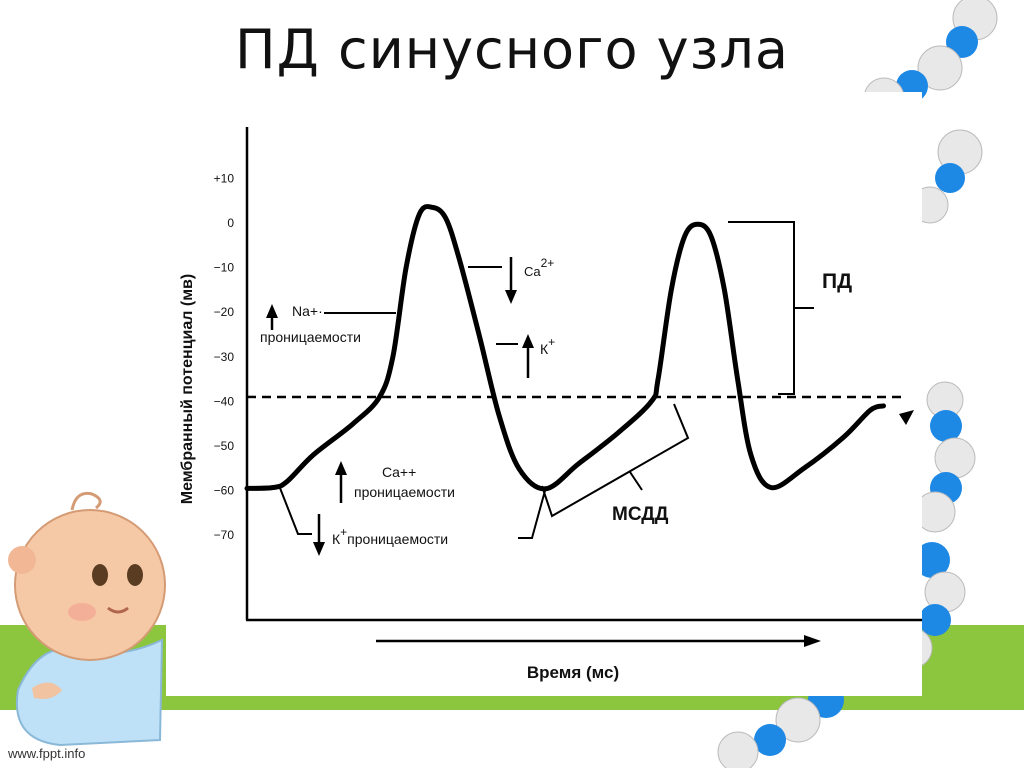  I want to click on y-tick-label: 0, so click(230, 223).